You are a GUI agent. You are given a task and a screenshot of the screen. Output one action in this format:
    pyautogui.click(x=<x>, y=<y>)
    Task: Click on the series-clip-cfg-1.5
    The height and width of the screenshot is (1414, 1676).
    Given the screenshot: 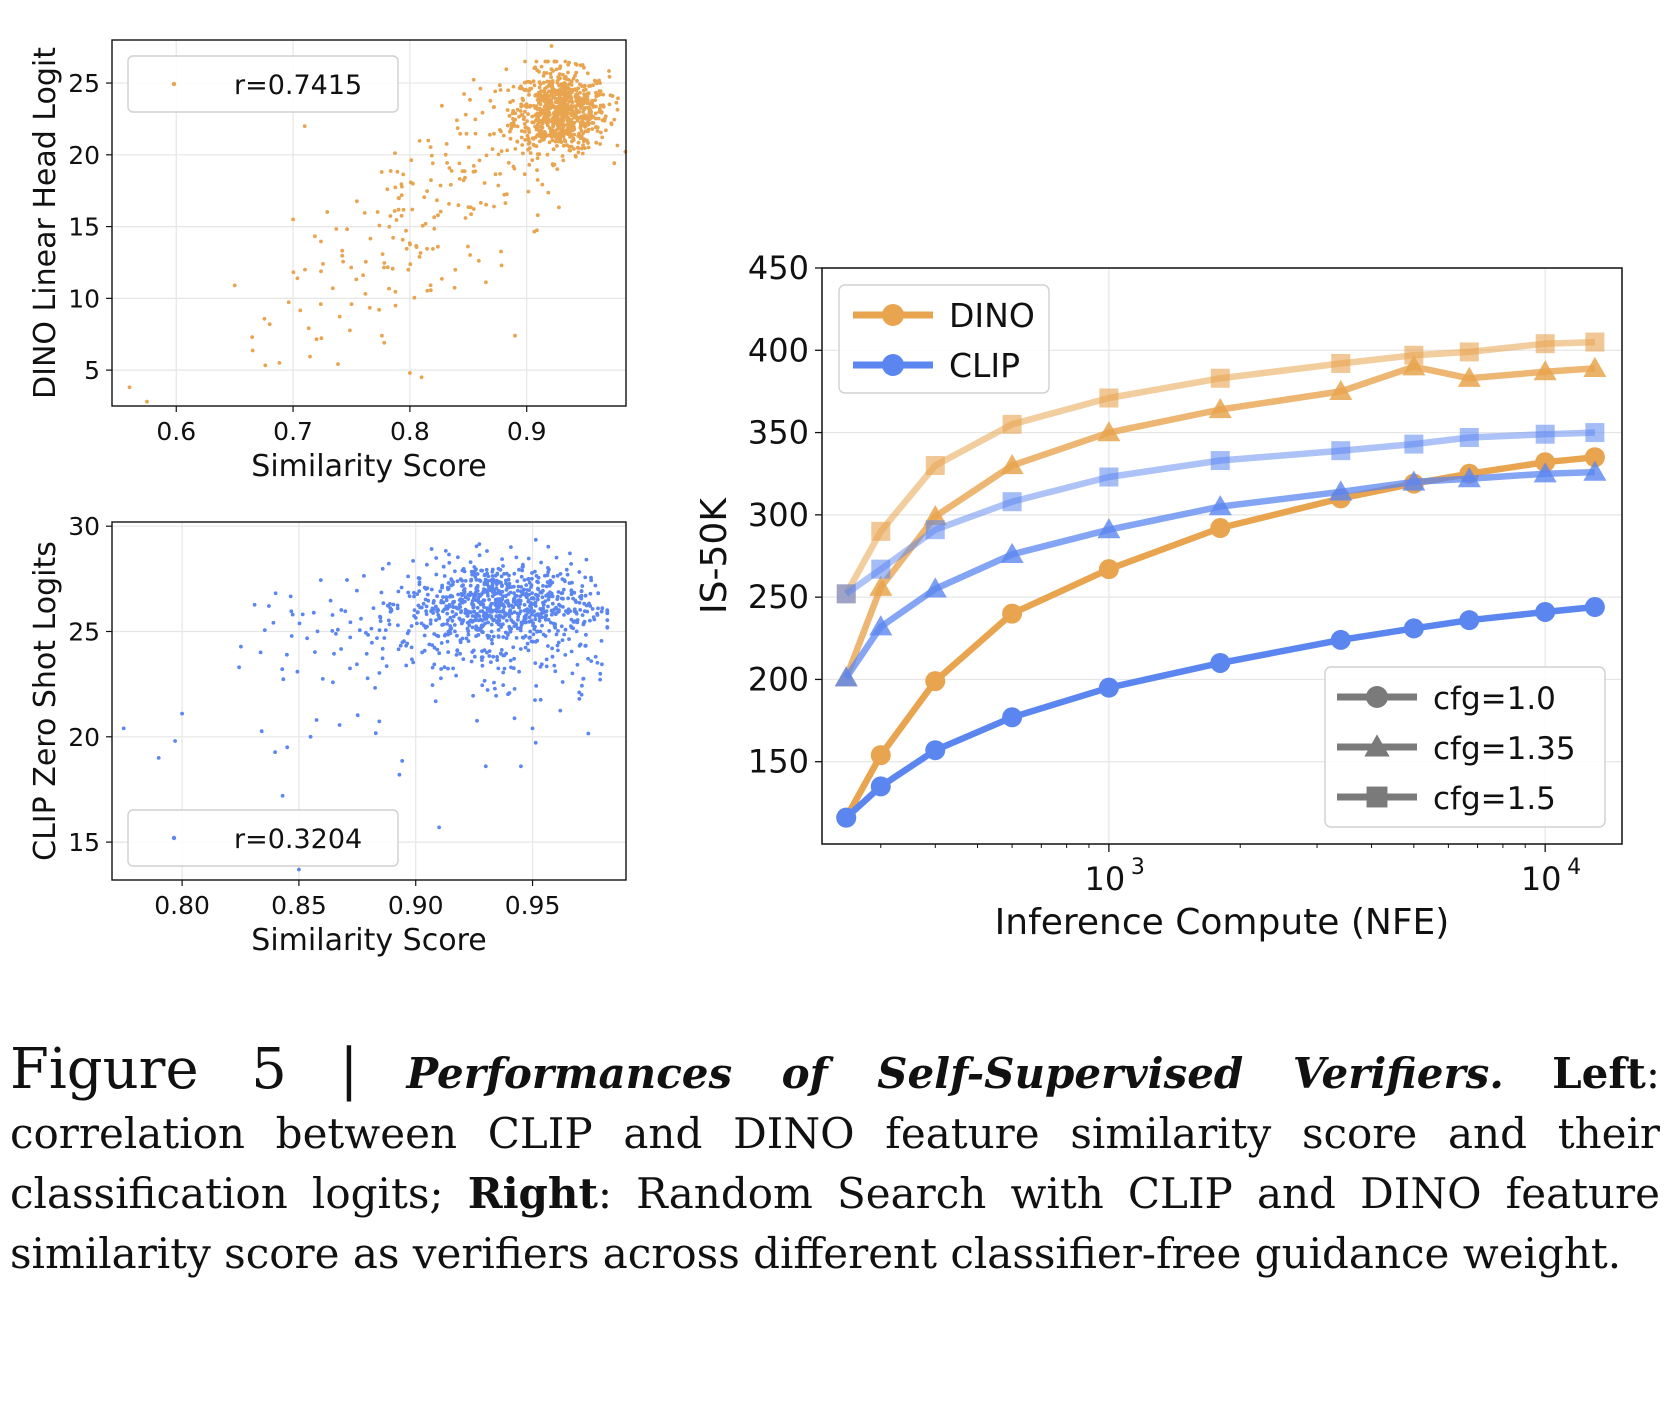 What is the action you would take?
    pyautogui.click(x=1220, y=513)
    